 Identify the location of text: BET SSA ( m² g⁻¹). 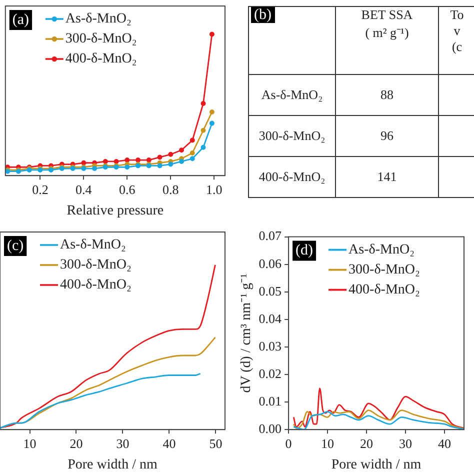
(387, 24).